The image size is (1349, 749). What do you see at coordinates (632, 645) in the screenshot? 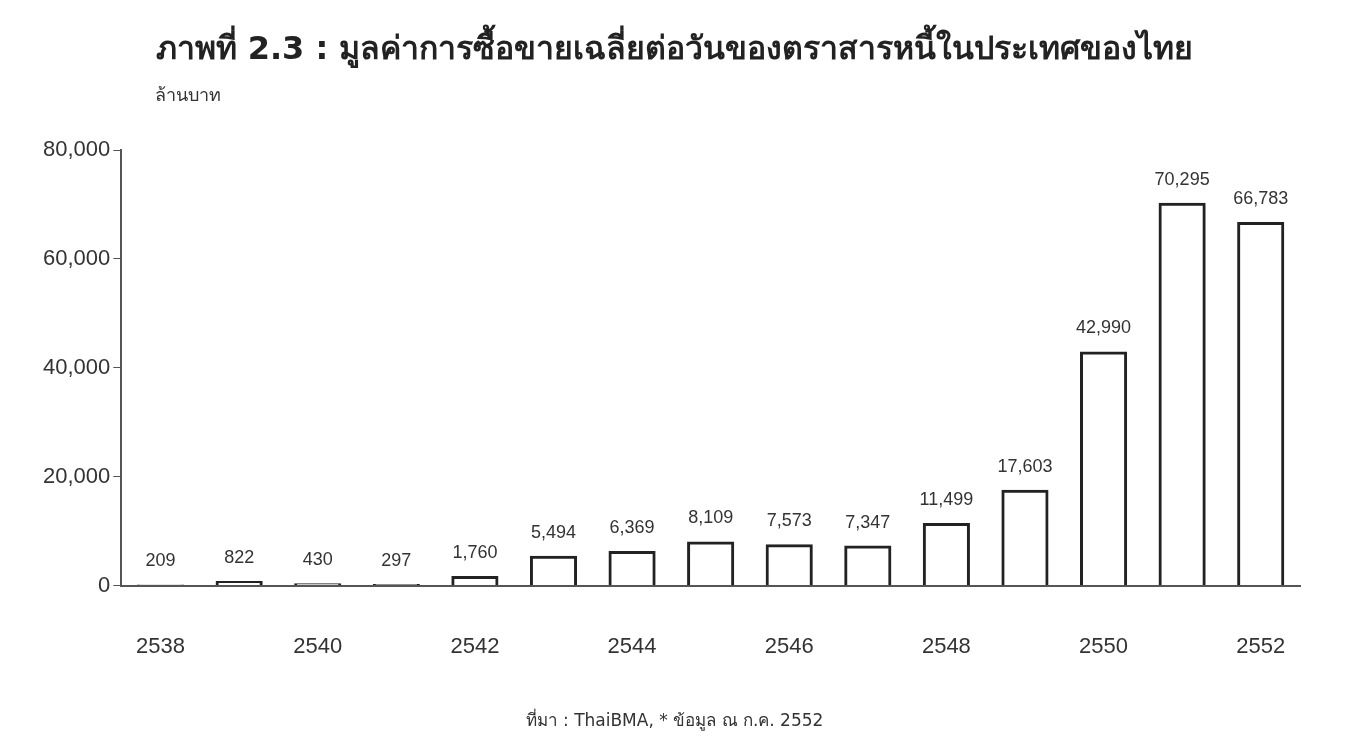
I see `x-tick-label: 2544` at bounding box center [632, 645].